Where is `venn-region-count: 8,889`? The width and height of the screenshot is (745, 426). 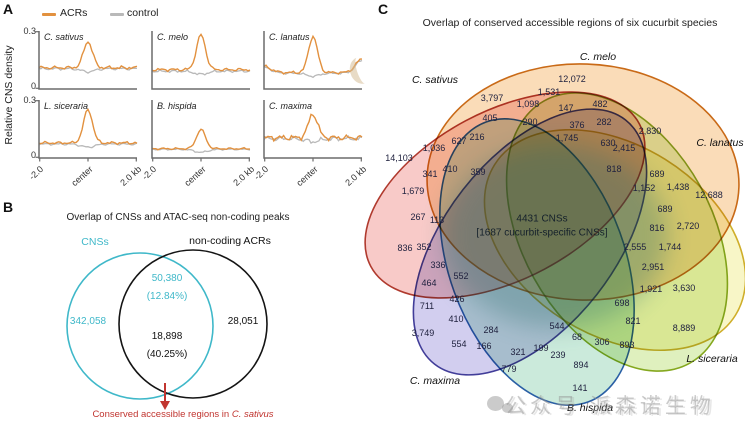
venn-region-count: 8,889 is located at coordinates (684, 328).